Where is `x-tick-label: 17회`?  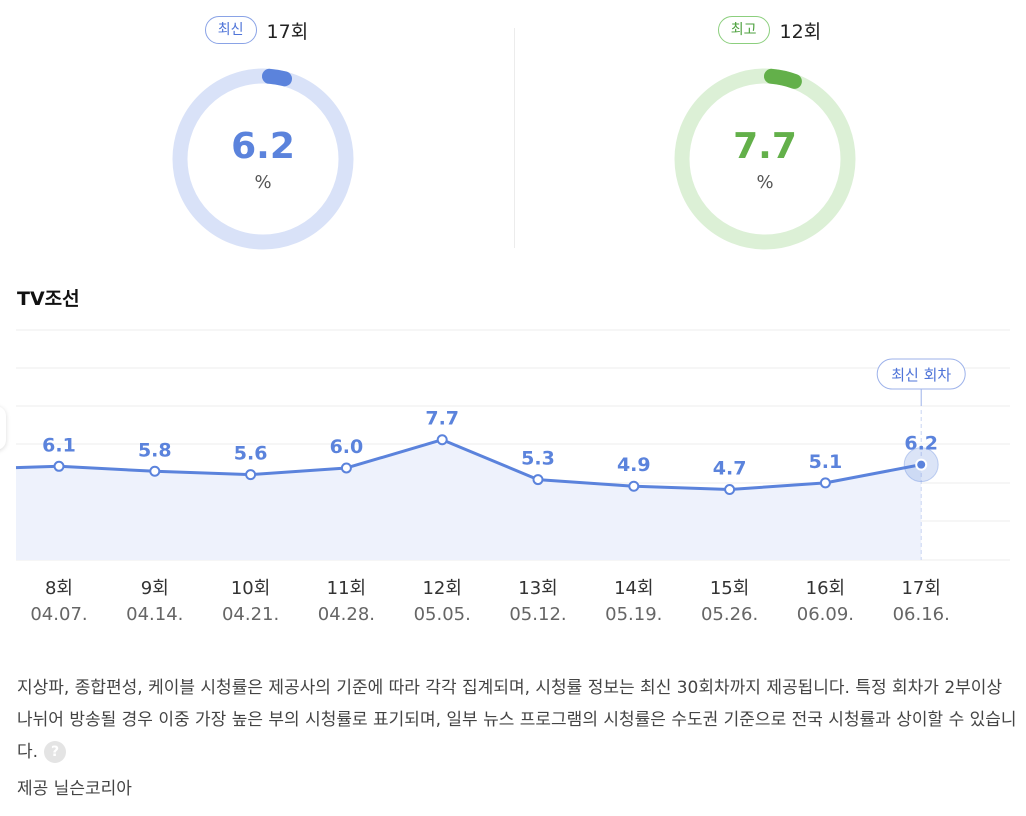 x-tick-label: 17회 is located at coordinates (920, 588).